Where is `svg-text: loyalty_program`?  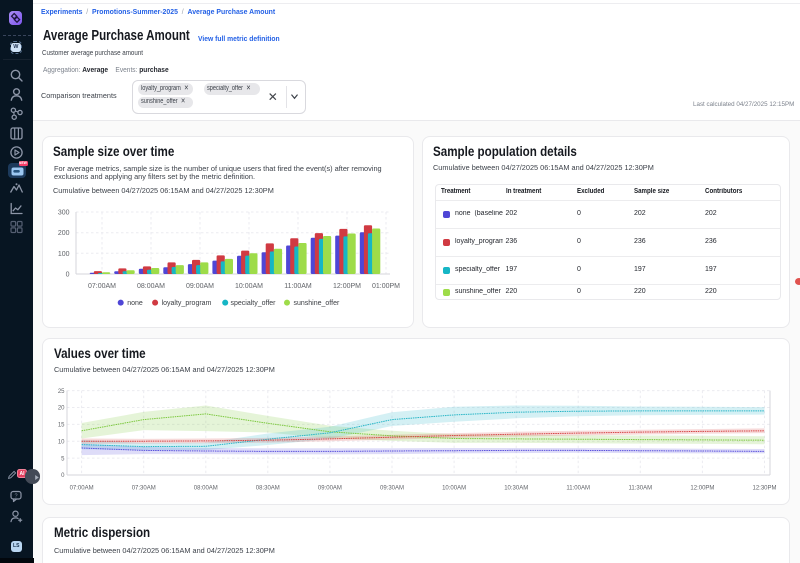 svg-text: loyalty_program is located at coordinates (187, 303).